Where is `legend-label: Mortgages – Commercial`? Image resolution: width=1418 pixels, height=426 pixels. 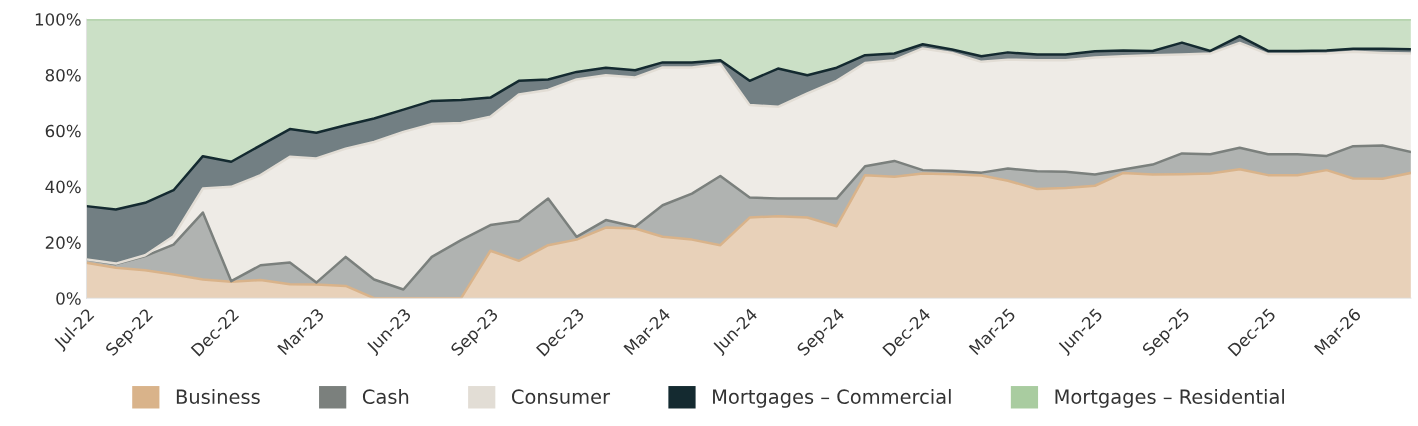
legend-label: Mortgages – Commercial is located at coordinates (832, 398).